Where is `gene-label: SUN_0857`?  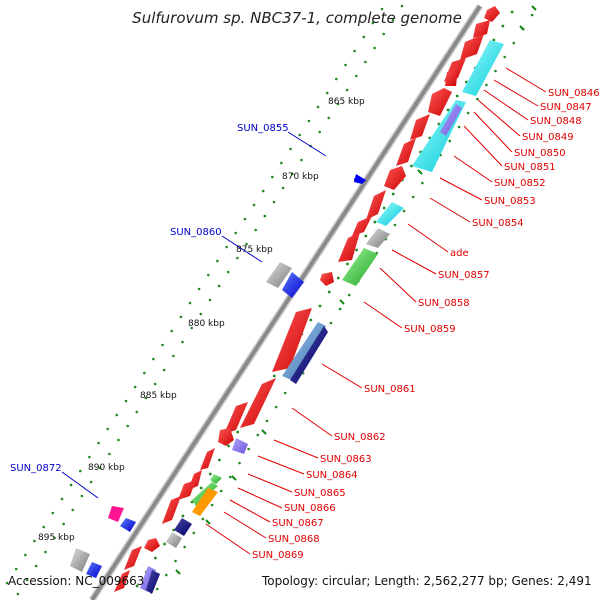 gene-label: SUN_0857 is located at coordinates (464, 275).